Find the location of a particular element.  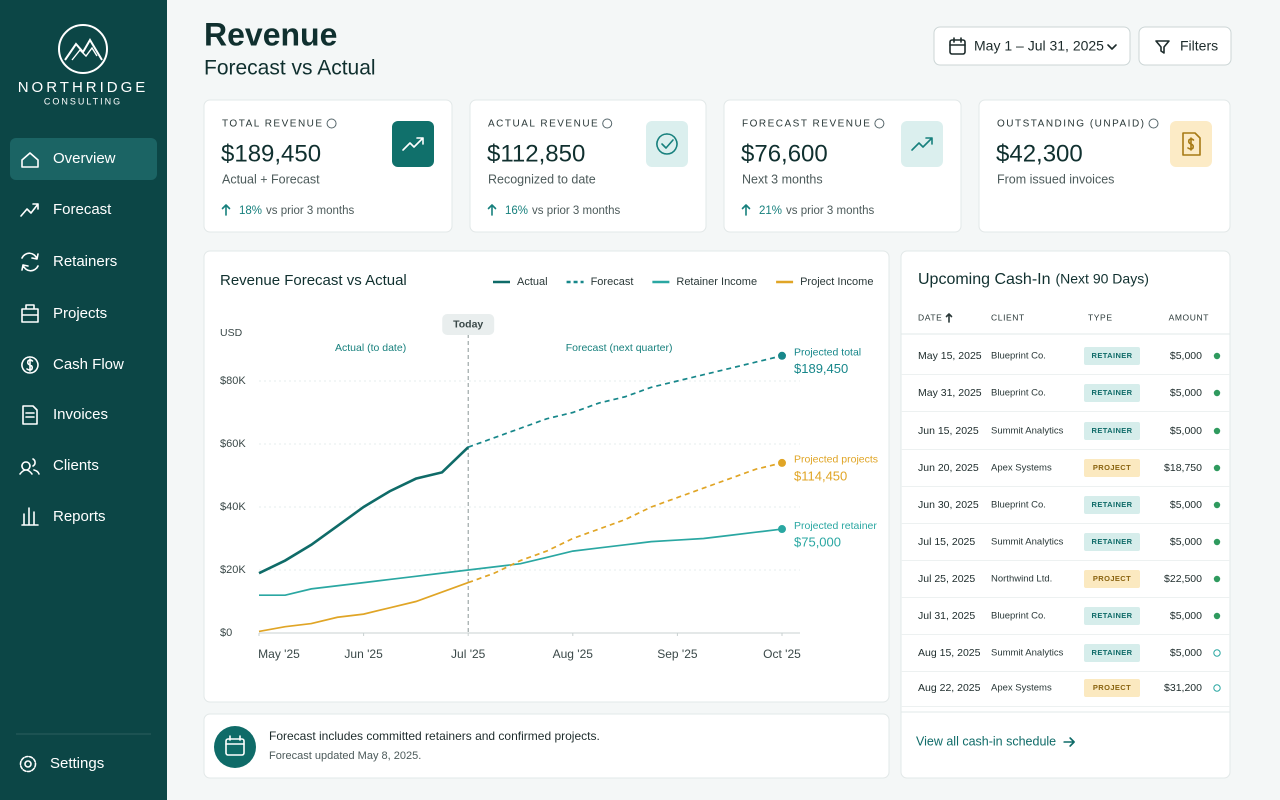

x-tick-label: Sep '25 is located at coordinates (677, 654).